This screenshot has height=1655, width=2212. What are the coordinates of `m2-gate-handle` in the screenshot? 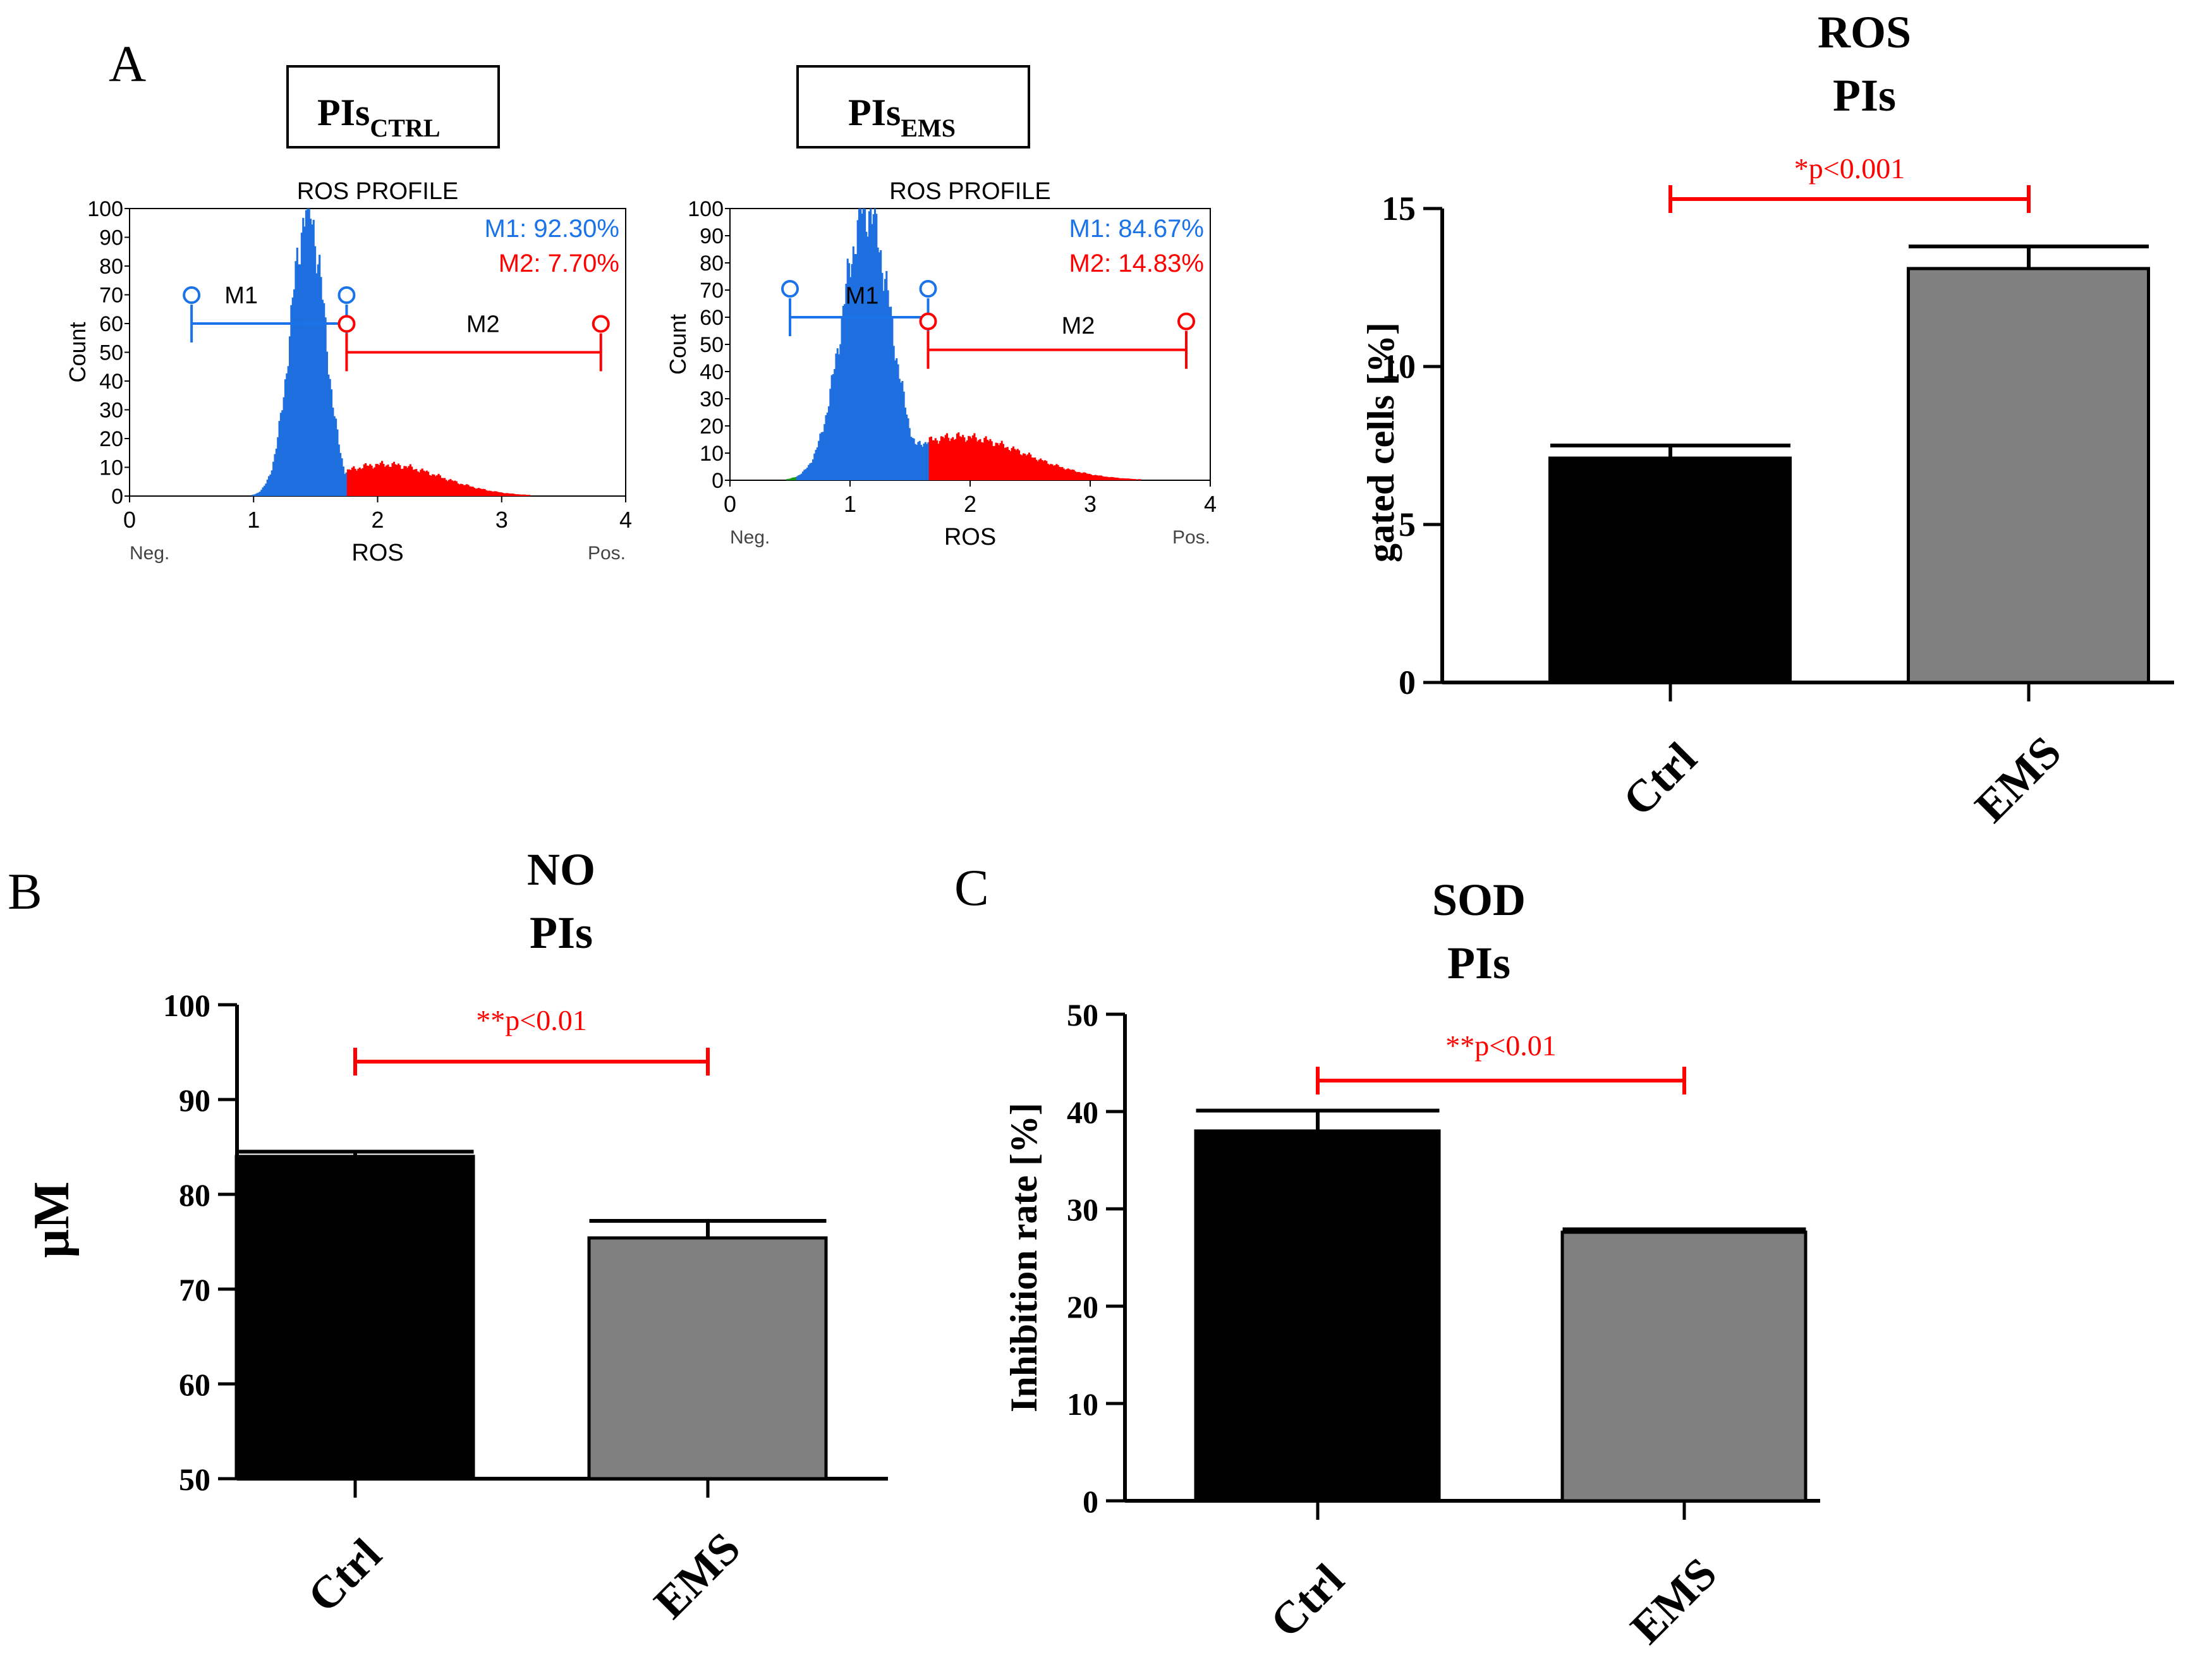 It's located at (346, 324).